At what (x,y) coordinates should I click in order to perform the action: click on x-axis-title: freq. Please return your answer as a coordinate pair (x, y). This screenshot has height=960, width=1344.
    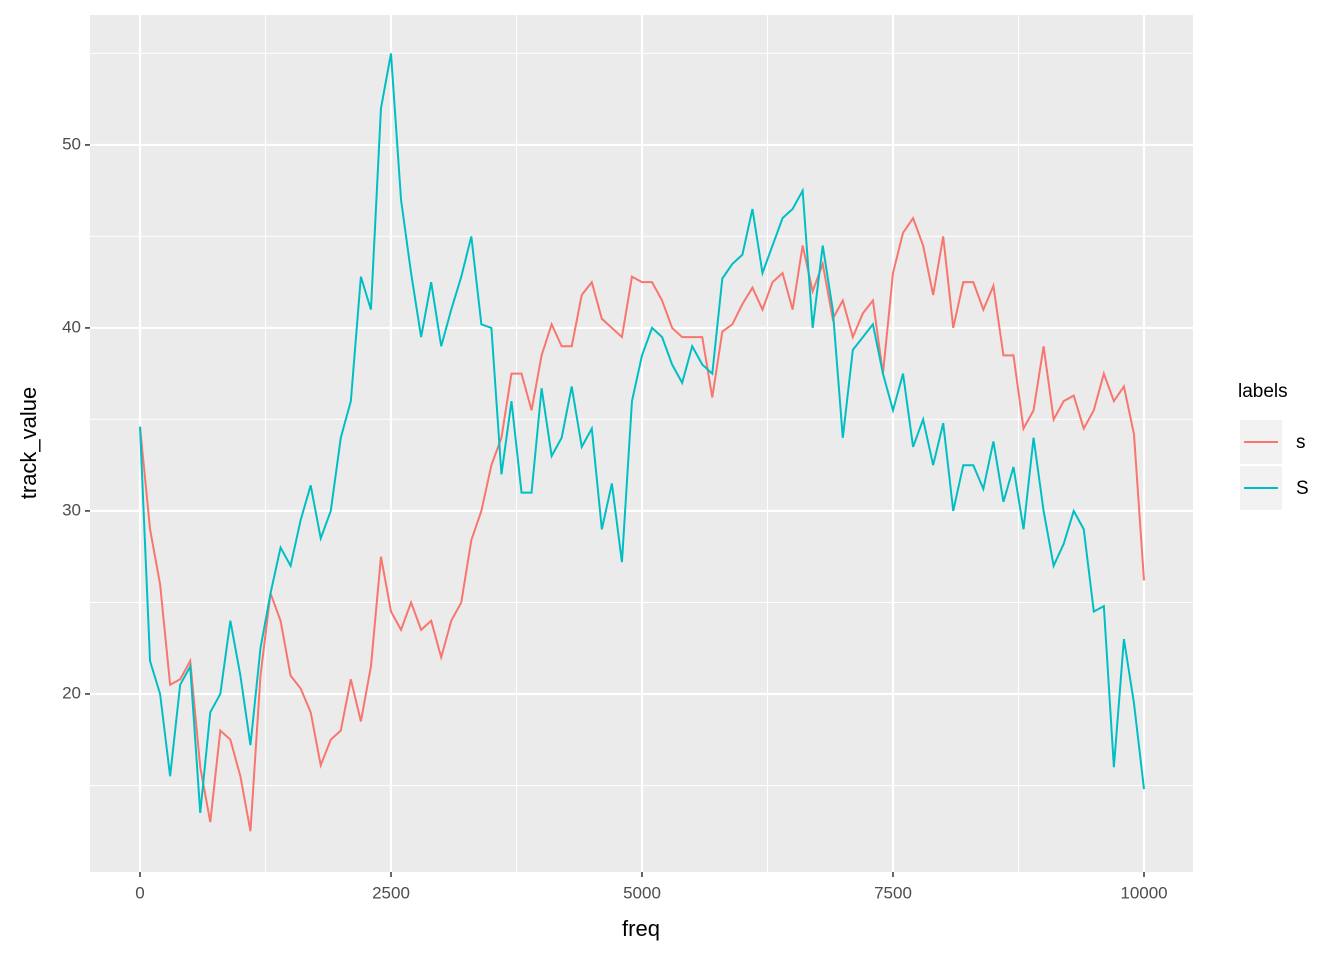
    Looking at the image, I should click on (641, 928).